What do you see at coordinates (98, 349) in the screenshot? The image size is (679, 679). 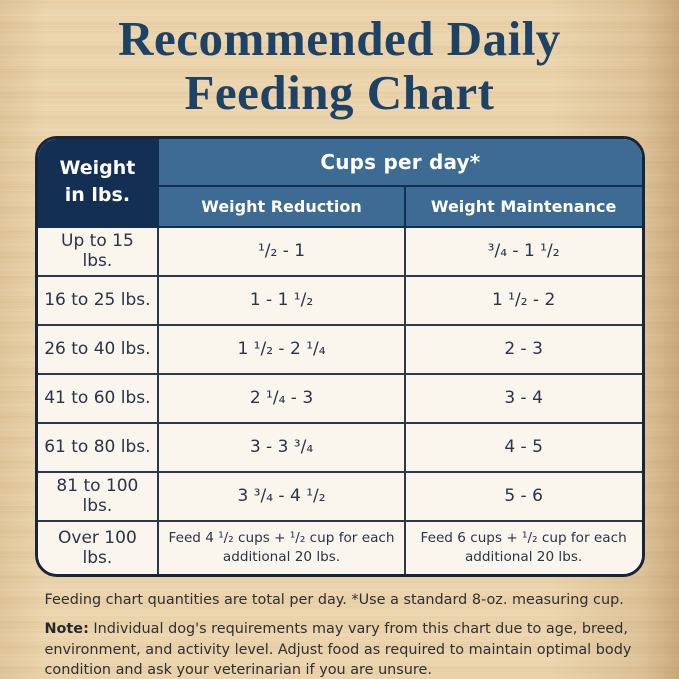 I see `weight-cell: 26 to 40 lbs.` at bounding box center [98, 349].